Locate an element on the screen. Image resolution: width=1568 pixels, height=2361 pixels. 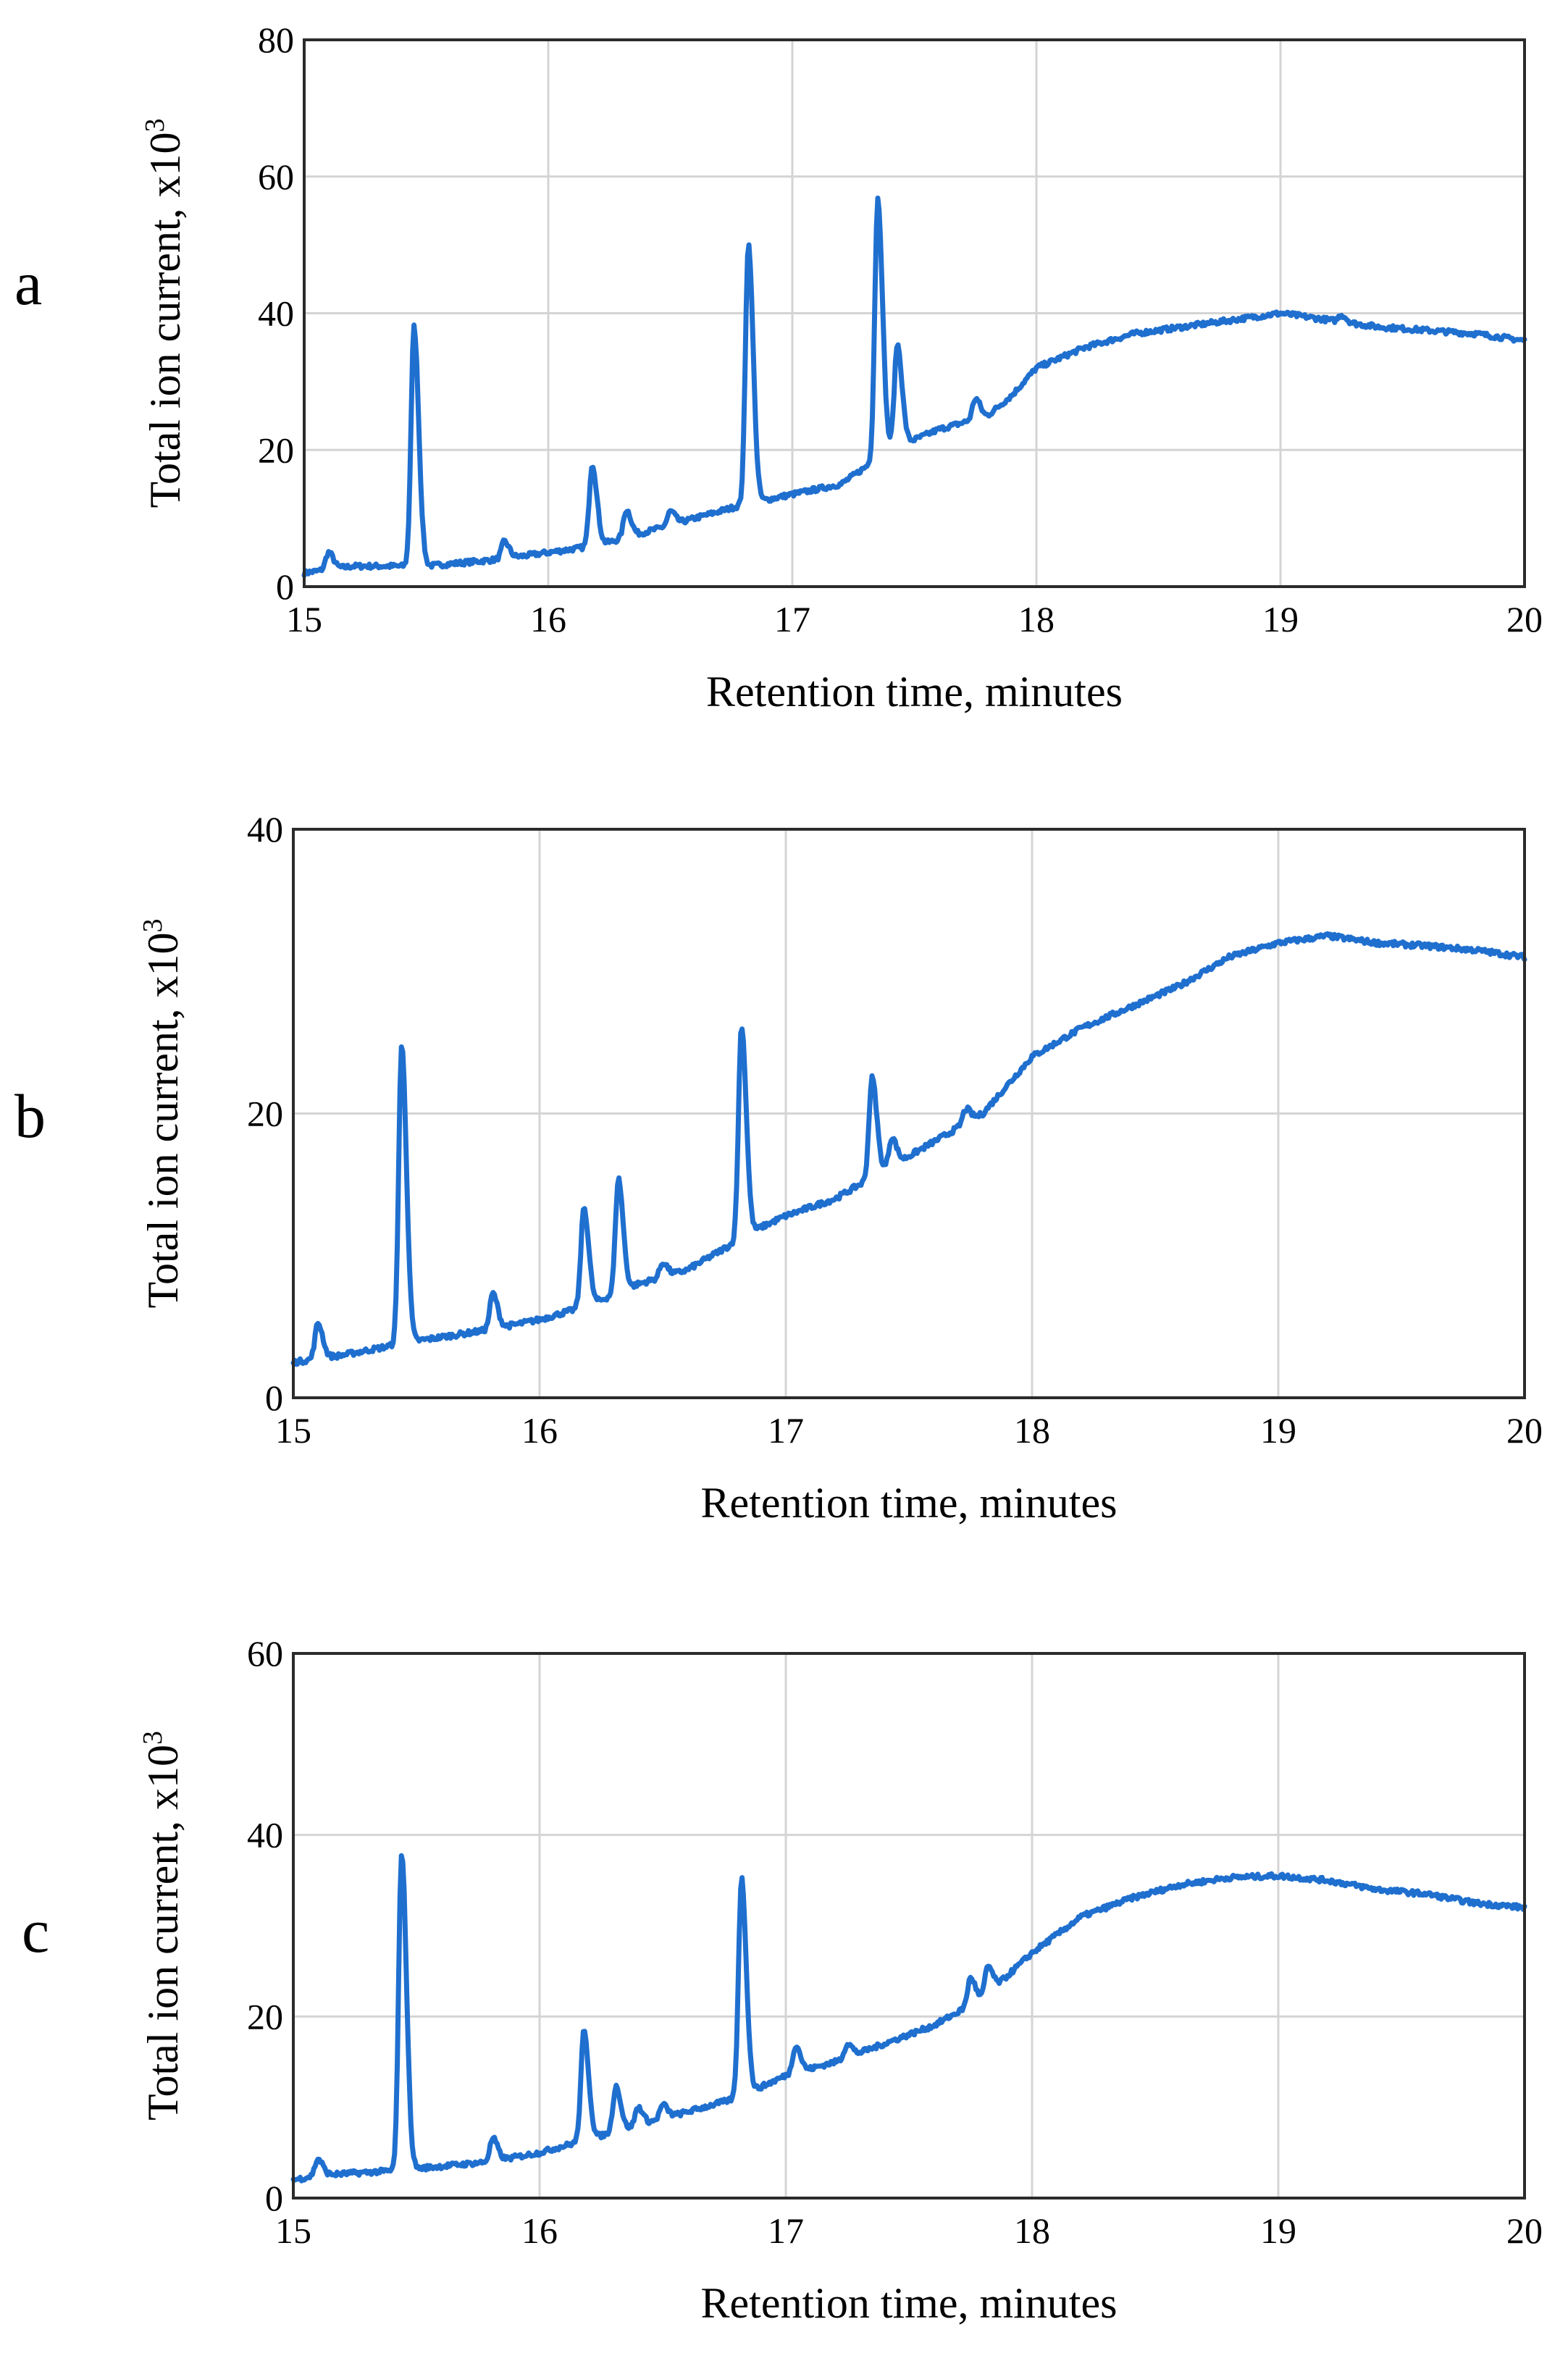
panel-letter: a is located at coordinates (28, 283).